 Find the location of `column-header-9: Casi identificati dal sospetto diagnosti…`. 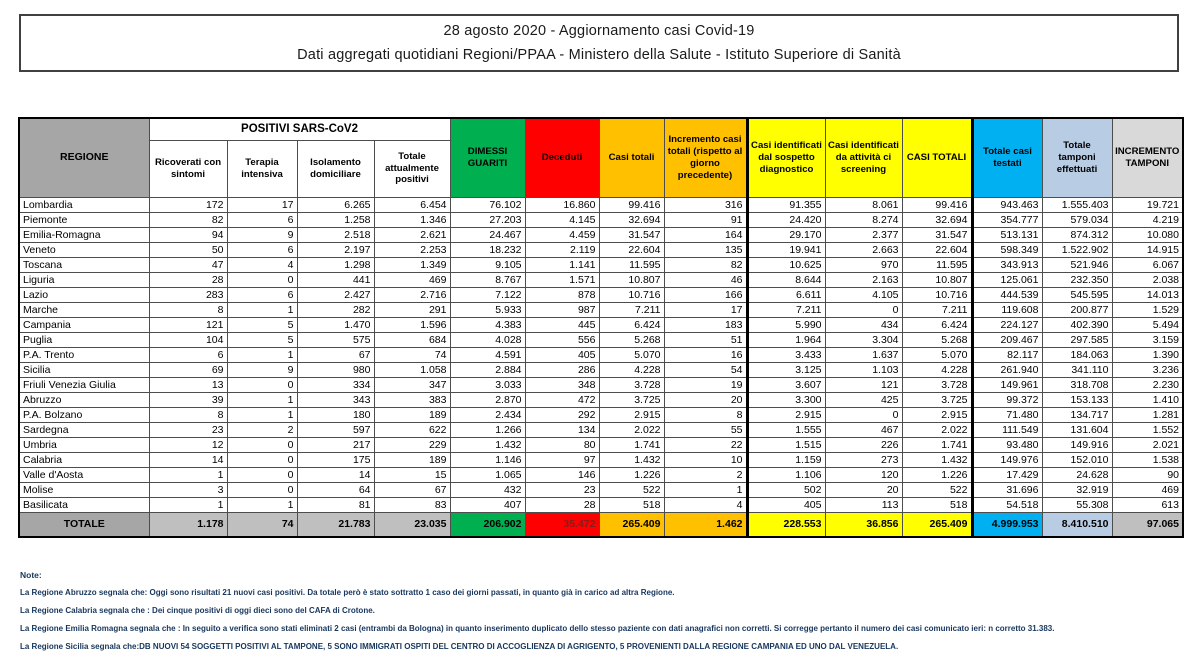

column-header-9: Casi identificati dal sospetto diagnosti… is located at coordinates (785, 157).